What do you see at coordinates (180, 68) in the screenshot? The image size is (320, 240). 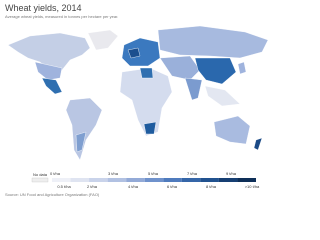 I see `central-asia` at bounding box center [180, 68].